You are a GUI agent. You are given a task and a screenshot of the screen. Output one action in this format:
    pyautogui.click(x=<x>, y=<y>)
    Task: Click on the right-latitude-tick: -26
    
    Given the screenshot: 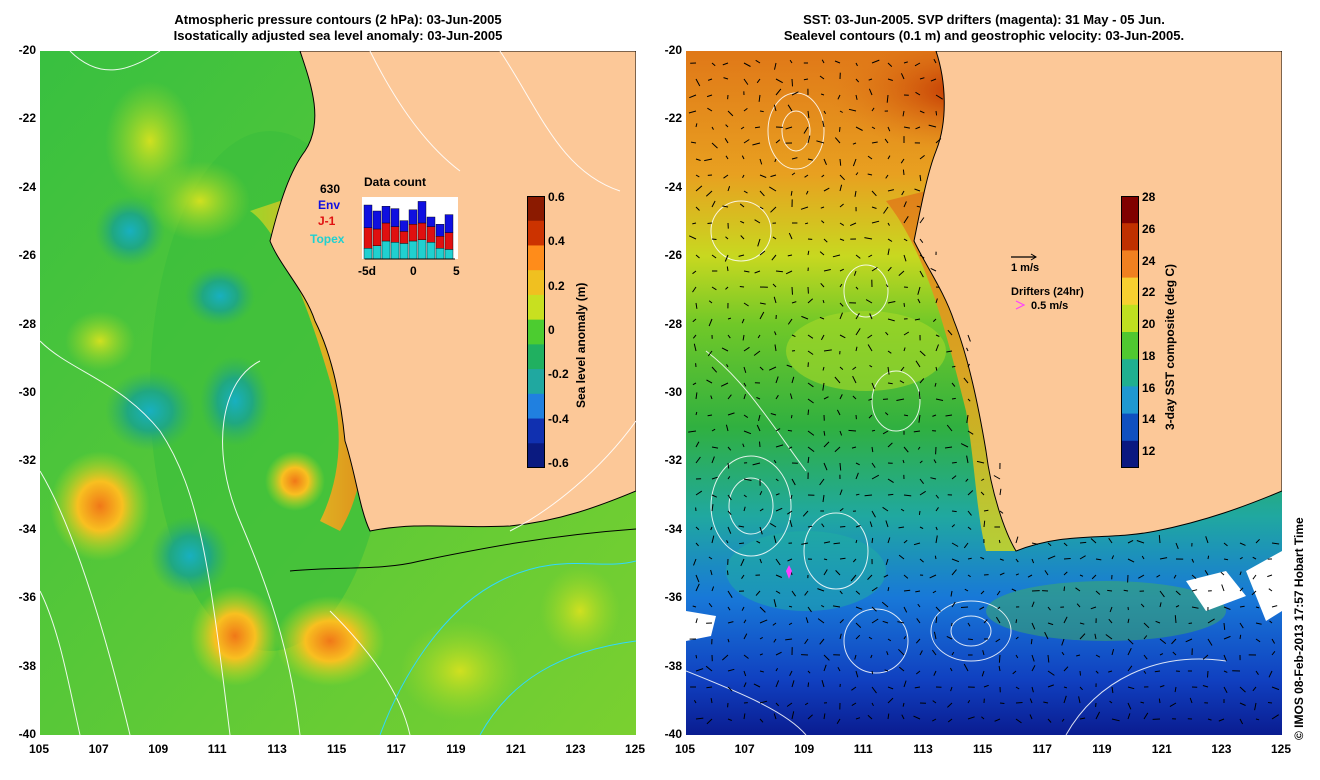 What is the action you would take?
    pyautogui.click(x=673, y=255)
    